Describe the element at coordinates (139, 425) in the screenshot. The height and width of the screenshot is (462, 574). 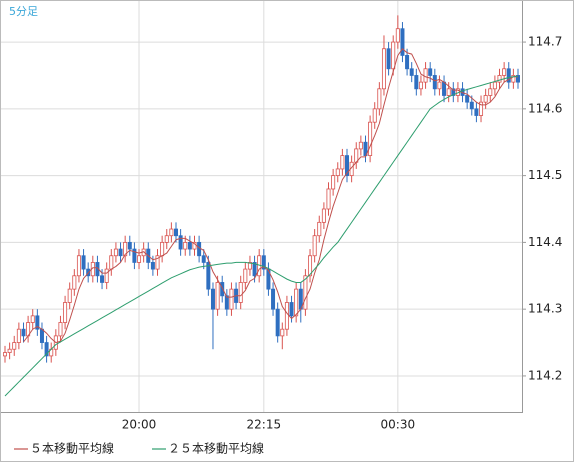
I see `x-tick-label: 20:00` at that location.